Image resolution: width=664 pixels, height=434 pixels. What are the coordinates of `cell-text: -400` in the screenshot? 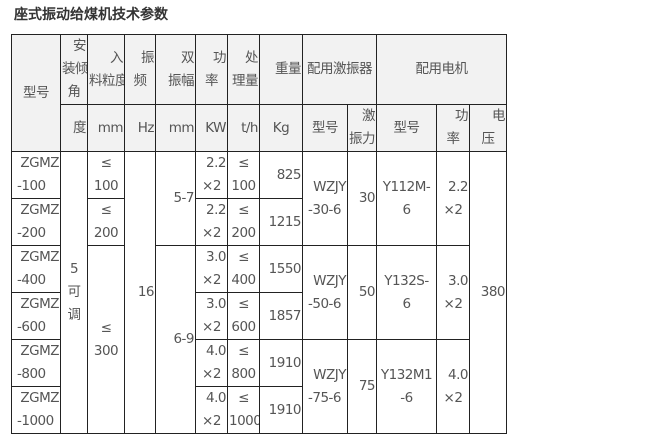 It's located at (31, 280).